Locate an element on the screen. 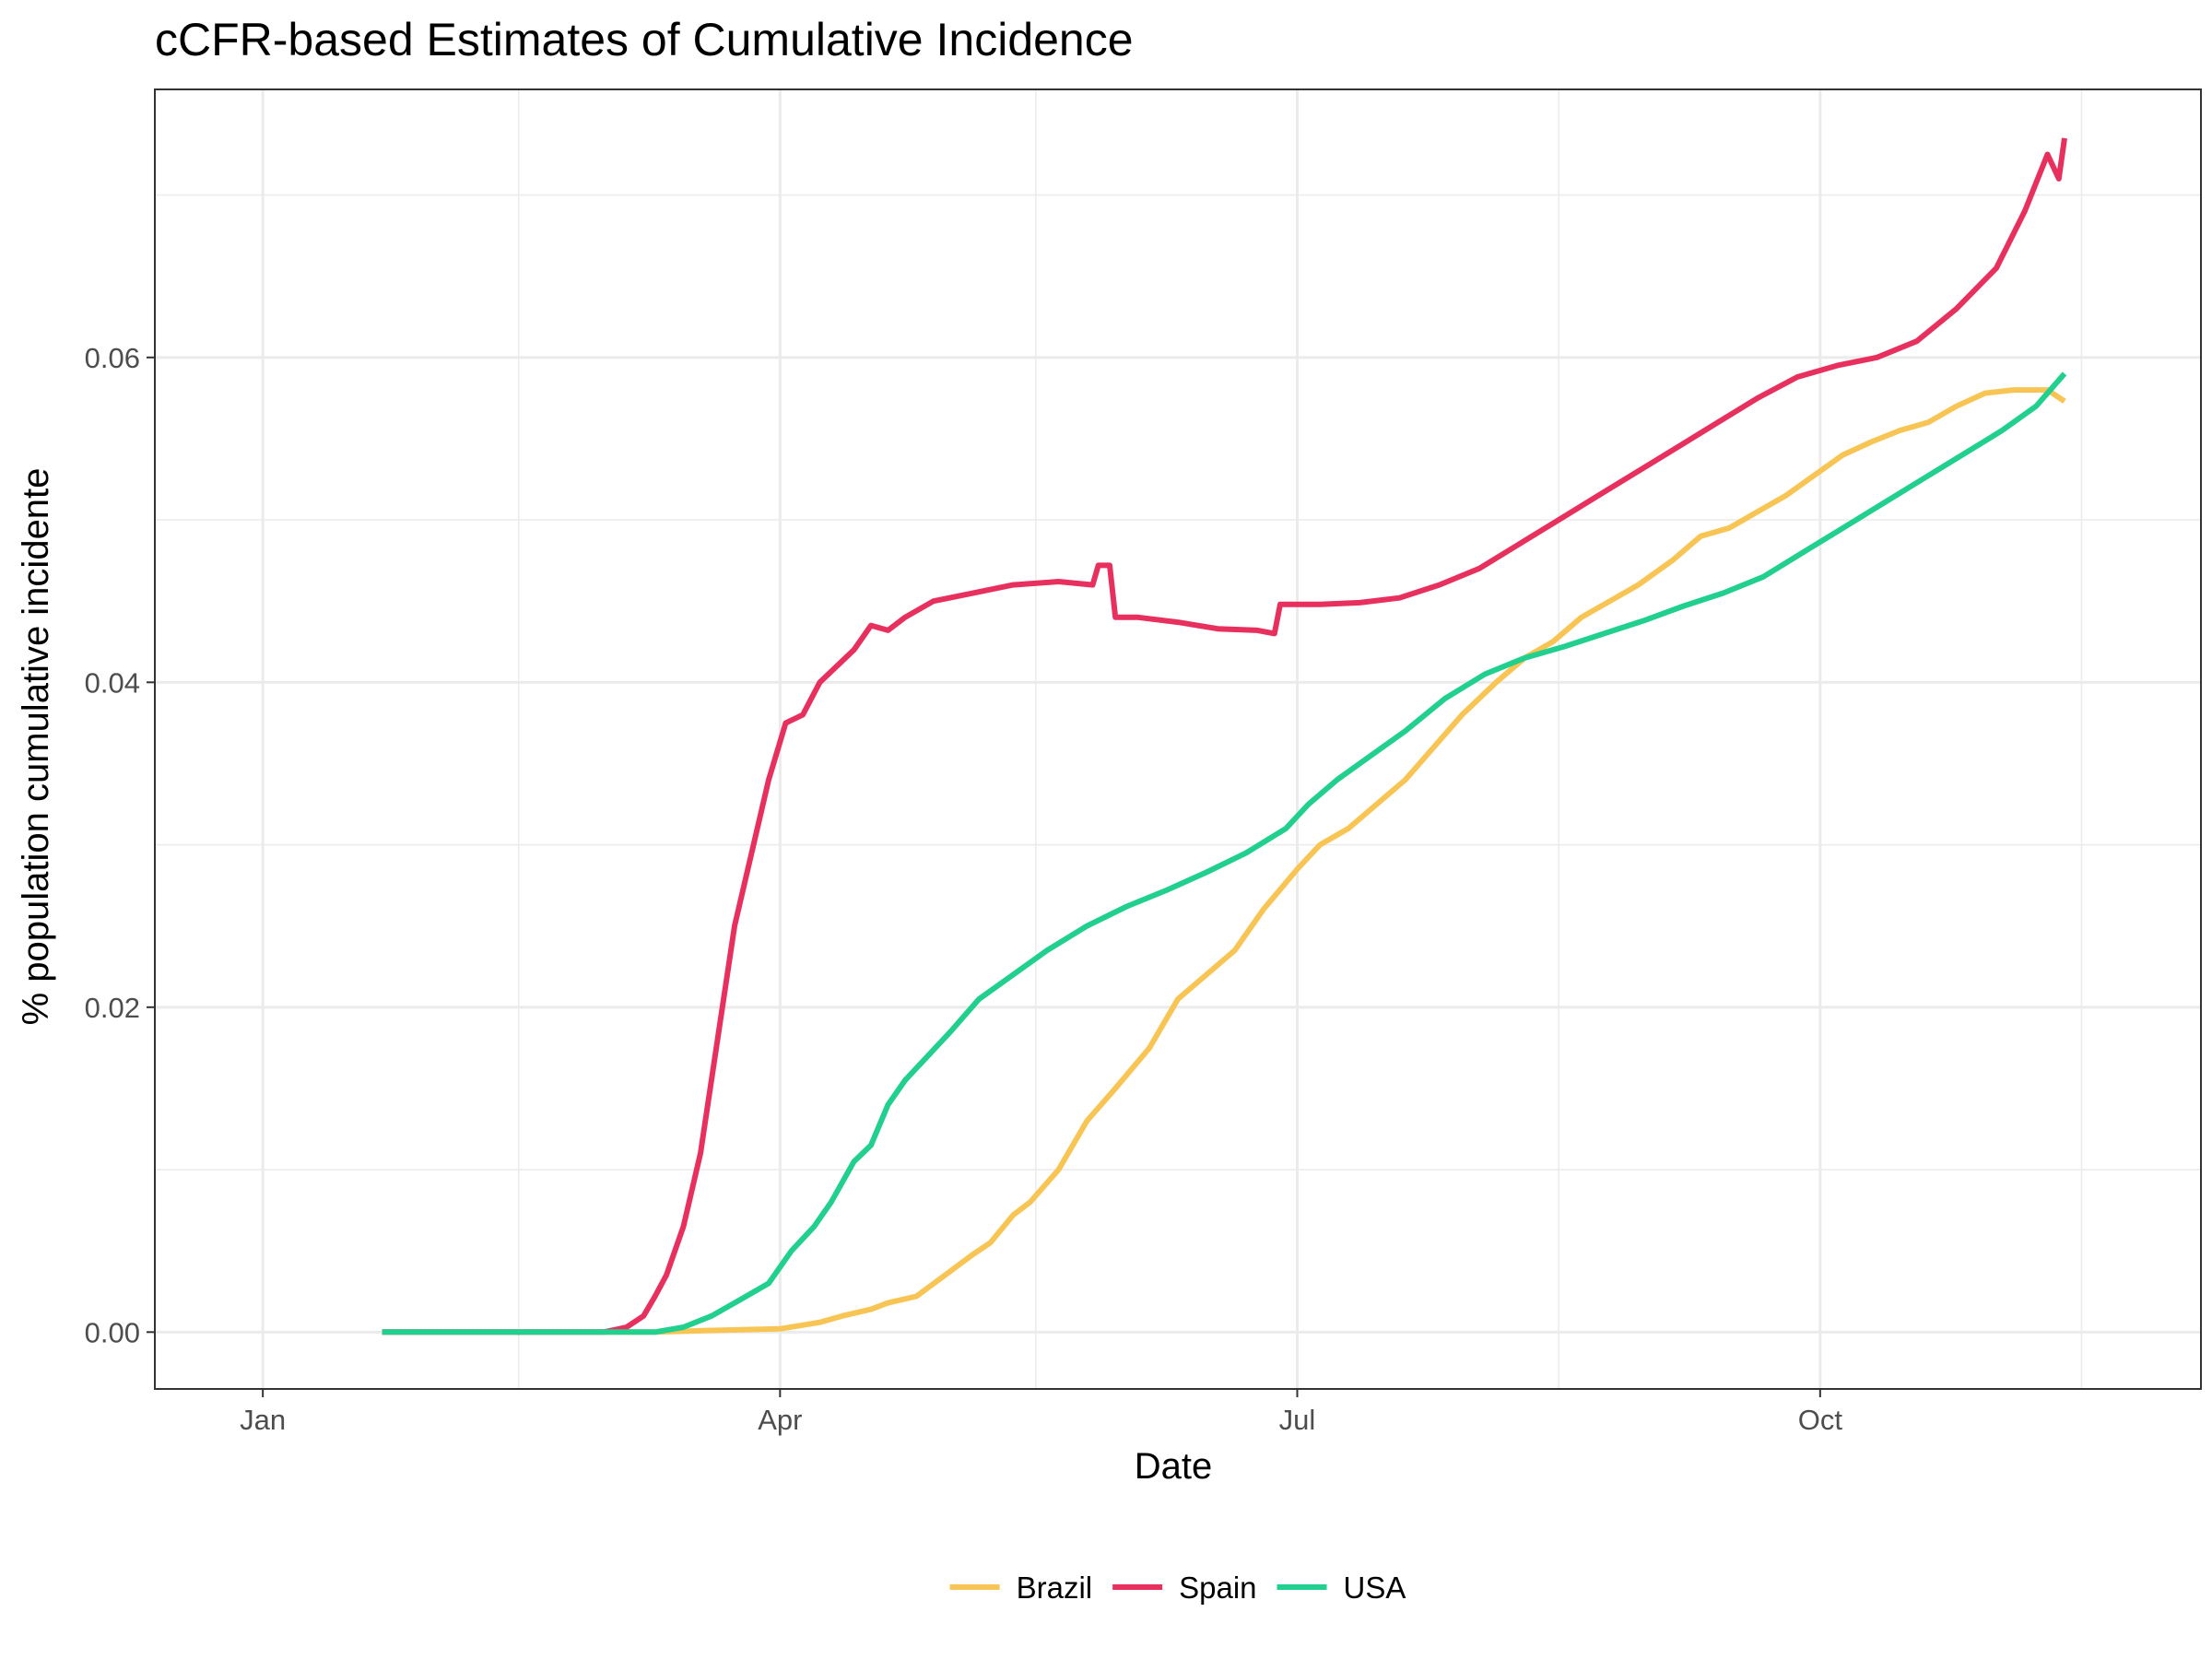 The width and height of the screenshot is (2212, 1659). x-tick-label: Jul is located at coordinates (1297, 1420).